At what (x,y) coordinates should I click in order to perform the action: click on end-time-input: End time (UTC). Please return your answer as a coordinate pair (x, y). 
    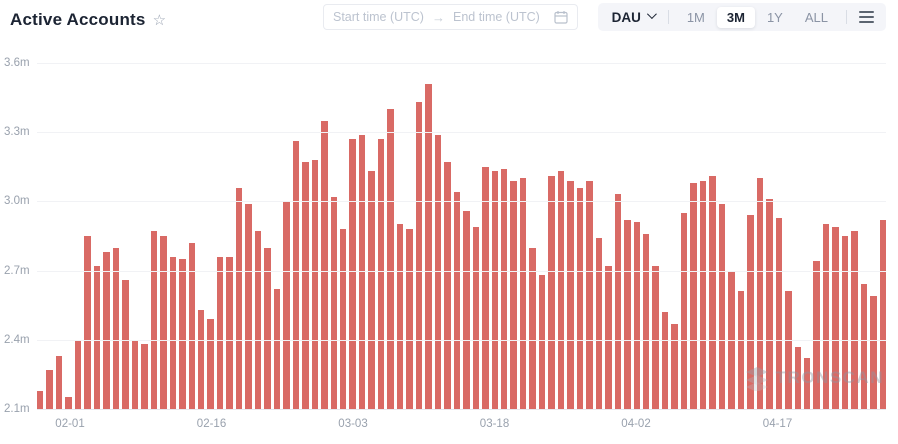
    Looking at the image, I should click on (496, 17).